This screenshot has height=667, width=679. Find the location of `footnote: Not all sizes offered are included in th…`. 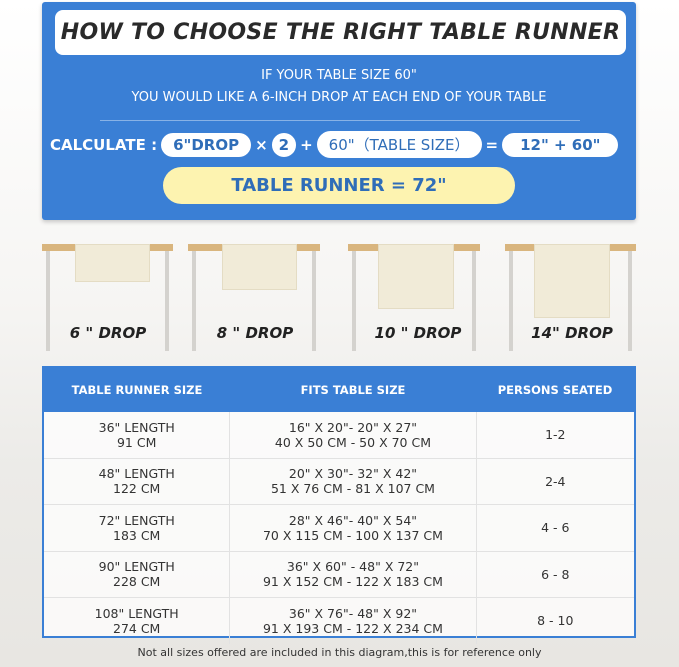

footnote: Not all sizes offered are included in th… is located at coordinates (339, 652).